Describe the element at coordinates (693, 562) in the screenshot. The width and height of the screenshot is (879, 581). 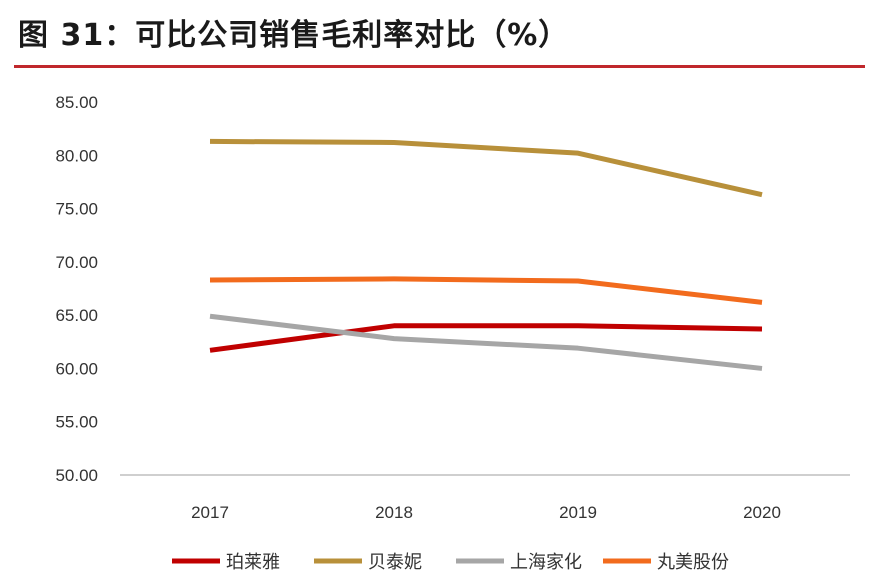
I see `legend-label: 丸美股份` at that location.